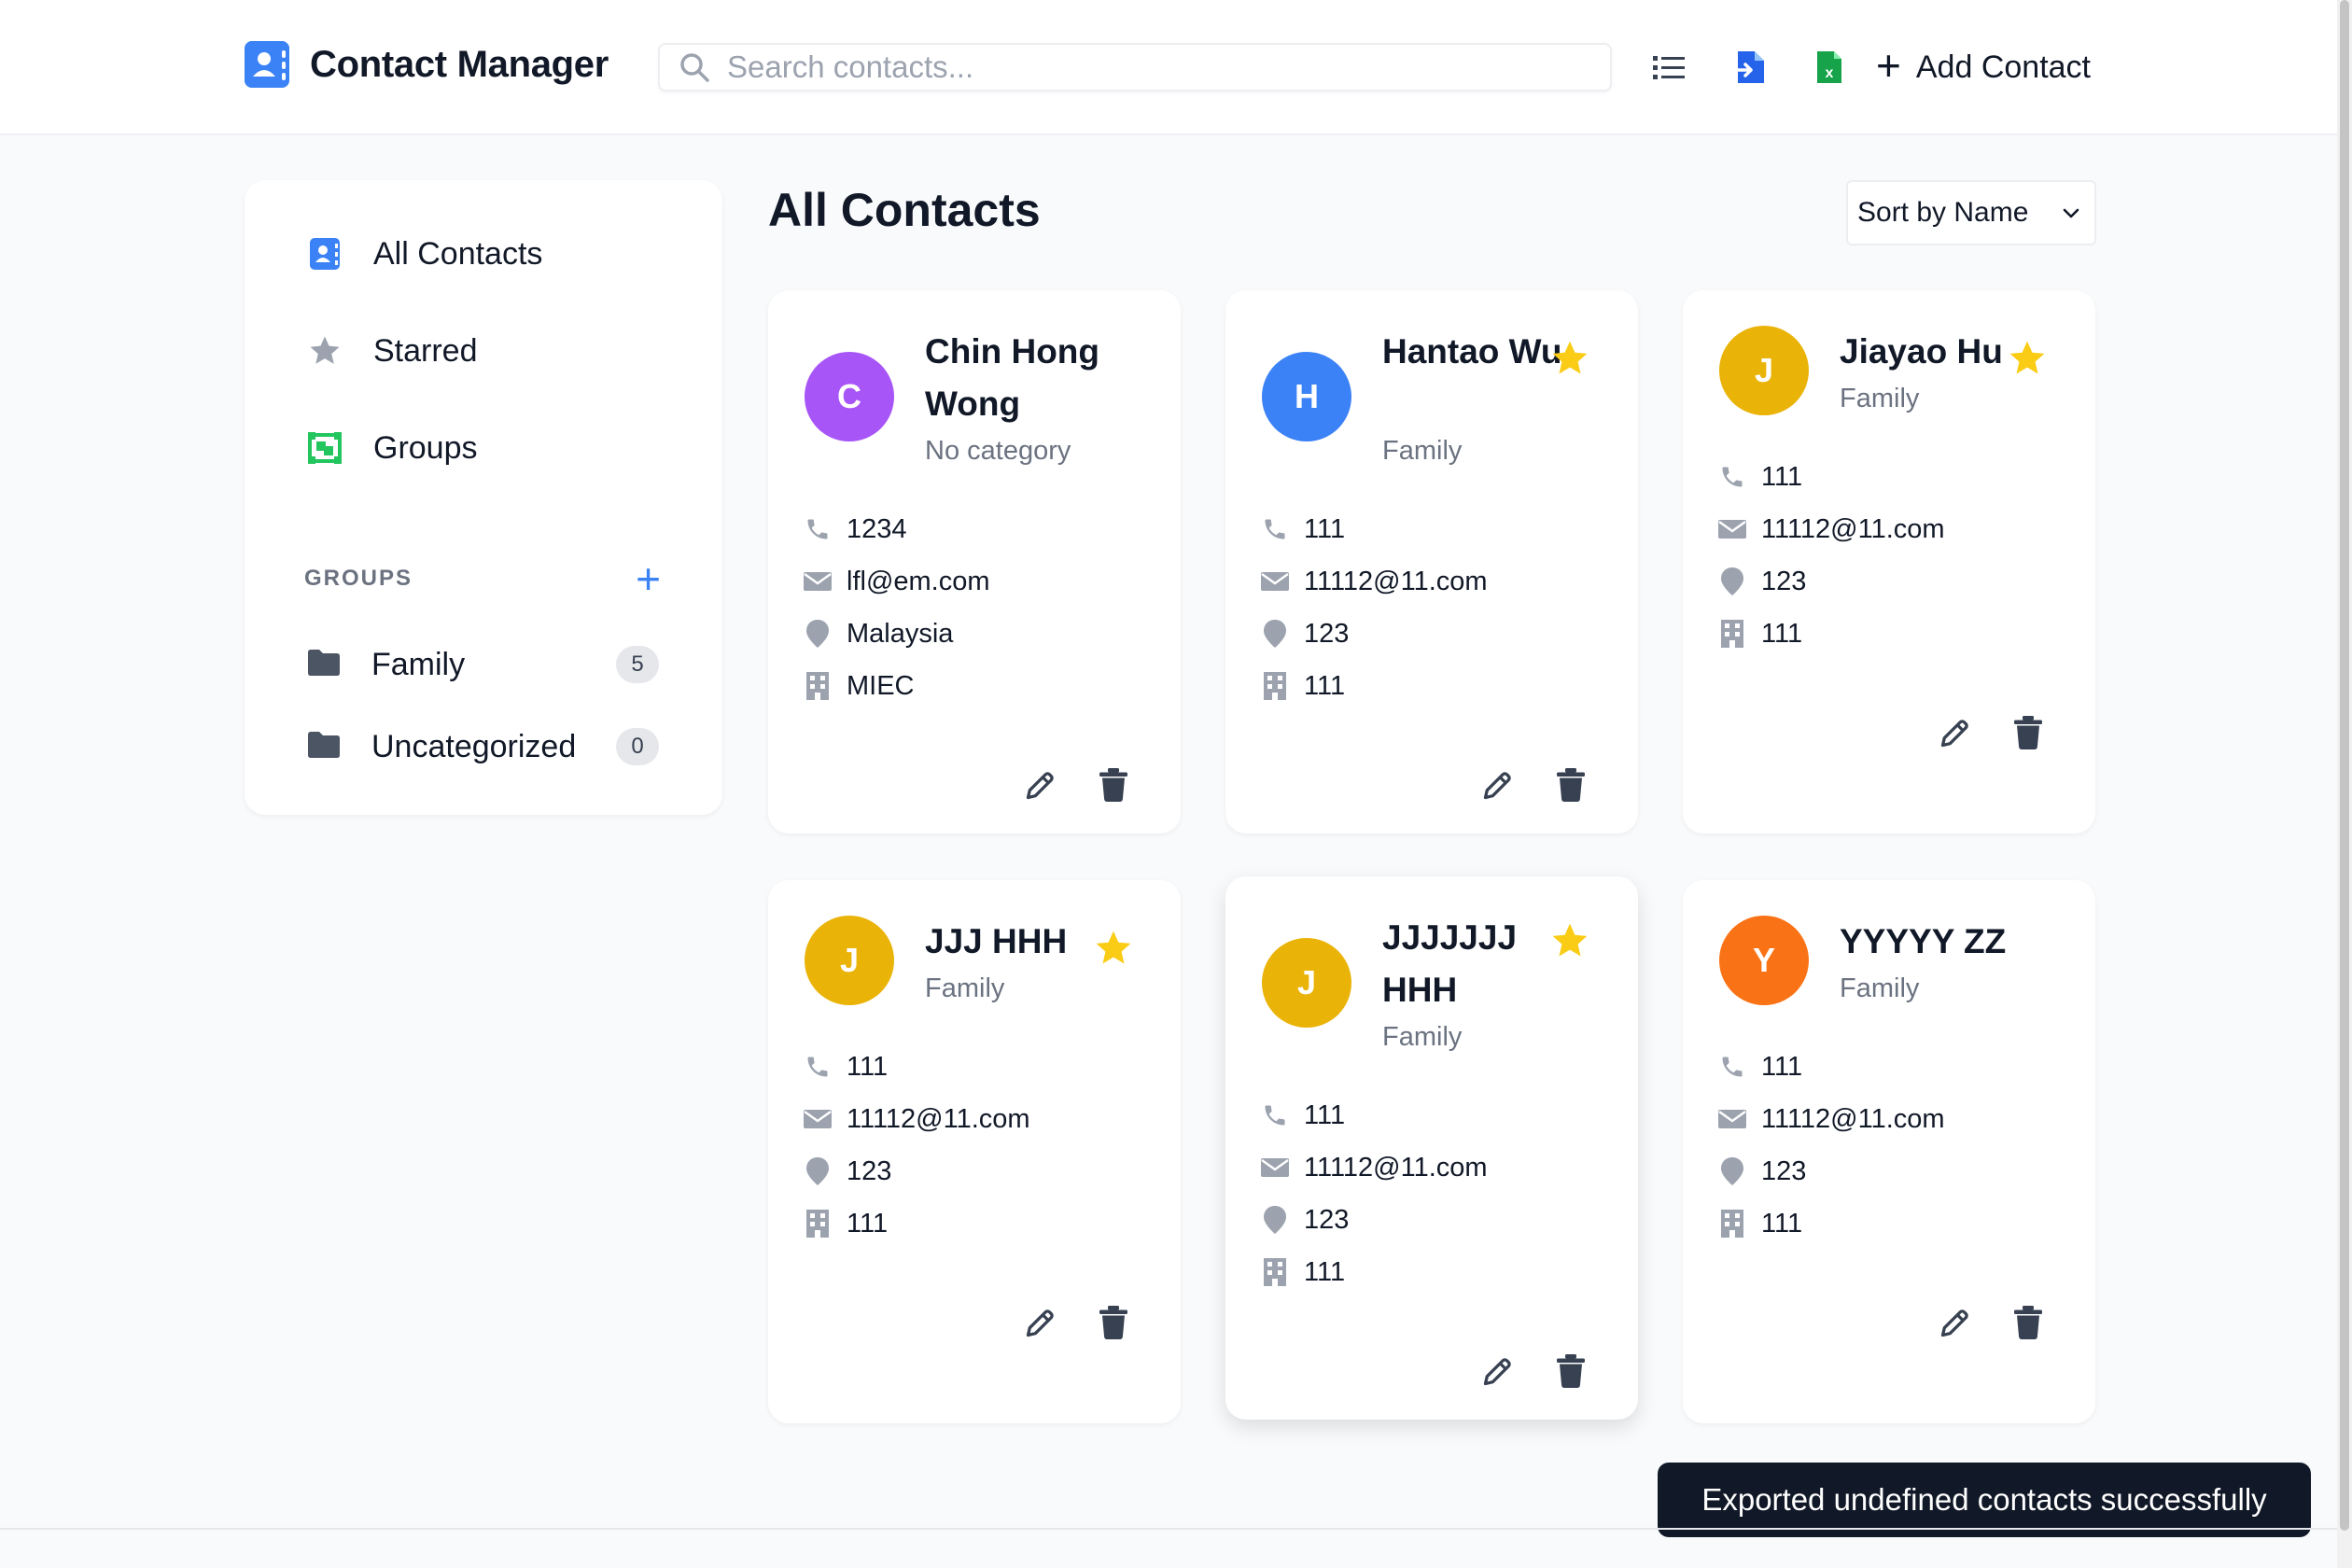 The image size is (2352, 1568). I want to click on contact-card: Y YYYYY ZZ Family 111 11112@11.com 123 111, so click(1889, 1151).